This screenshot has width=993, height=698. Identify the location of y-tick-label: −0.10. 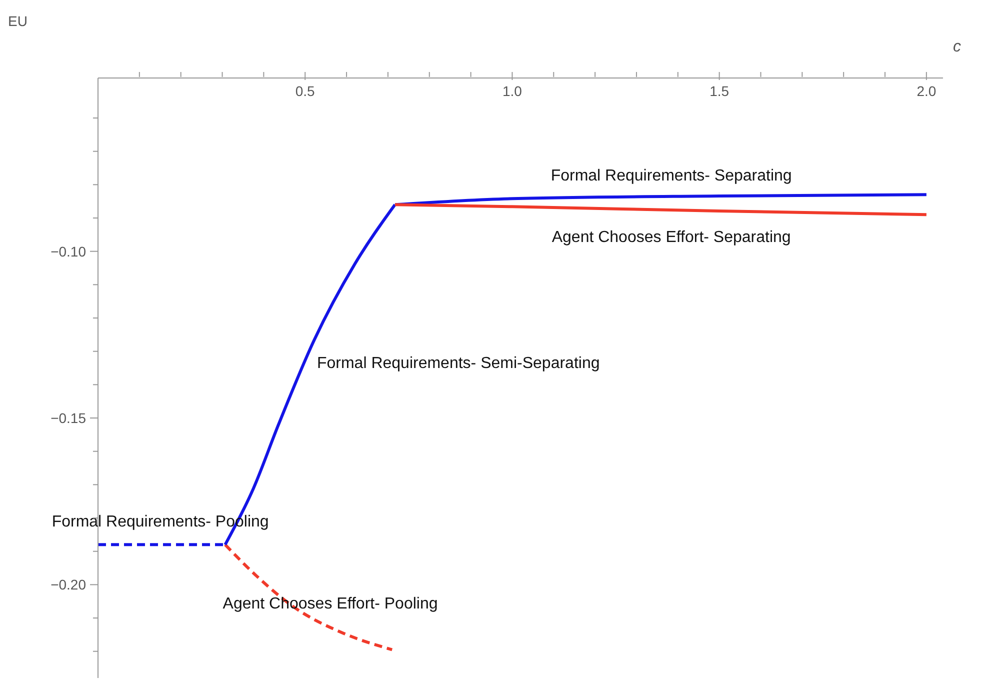
(68, 251).